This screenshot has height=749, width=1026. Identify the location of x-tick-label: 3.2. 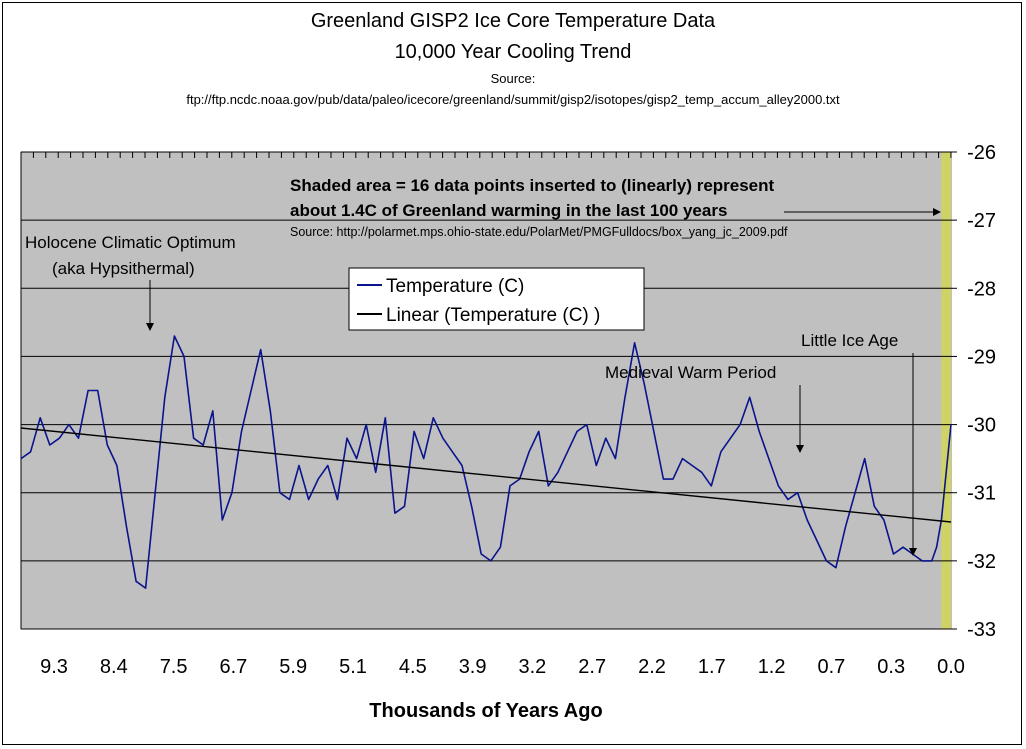
(532, 667).